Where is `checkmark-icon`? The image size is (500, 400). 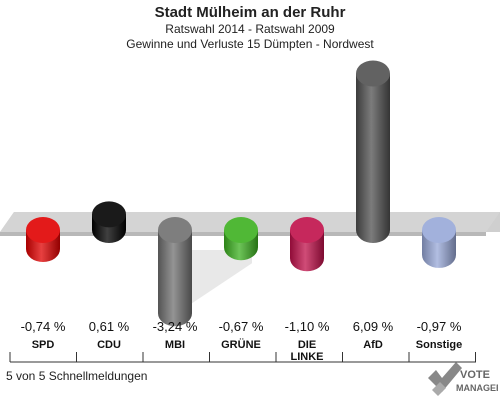
checkmark-icon is located at coordinates (445, 379).